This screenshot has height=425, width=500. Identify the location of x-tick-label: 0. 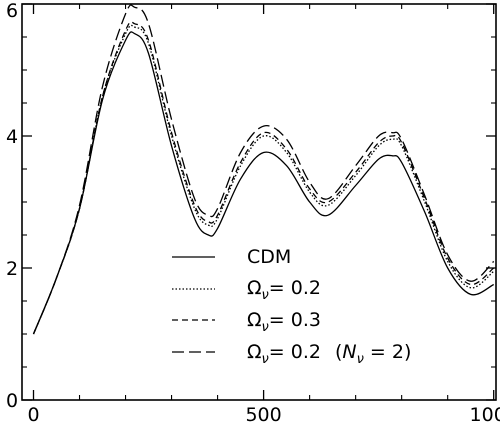
(33, 414).